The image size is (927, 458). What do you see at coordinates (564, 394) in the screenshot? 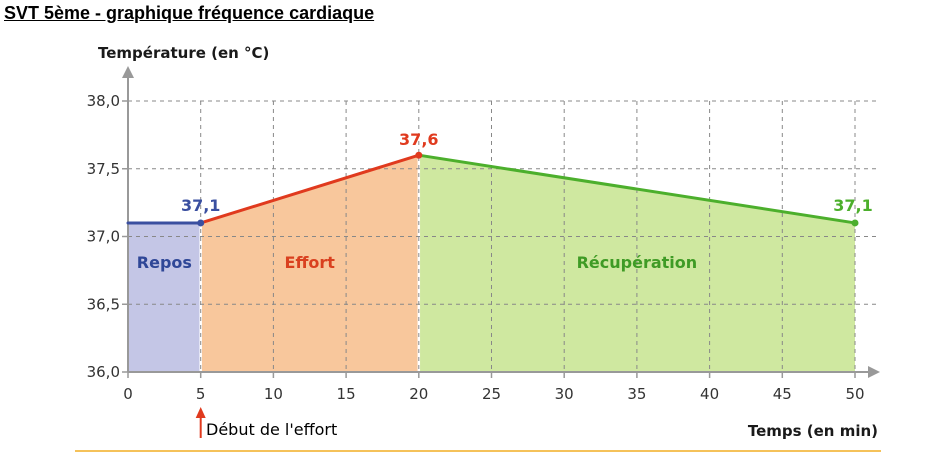
I see `x-tick-label: 30` at bounding box center [564, 394].